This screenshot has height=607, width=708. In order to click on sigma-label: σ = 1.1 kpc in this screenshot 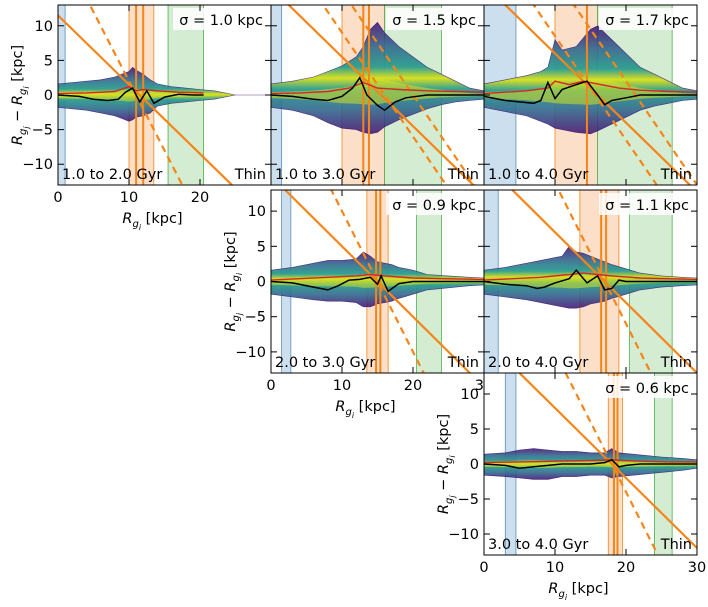, I will do `click(647, 206)`.